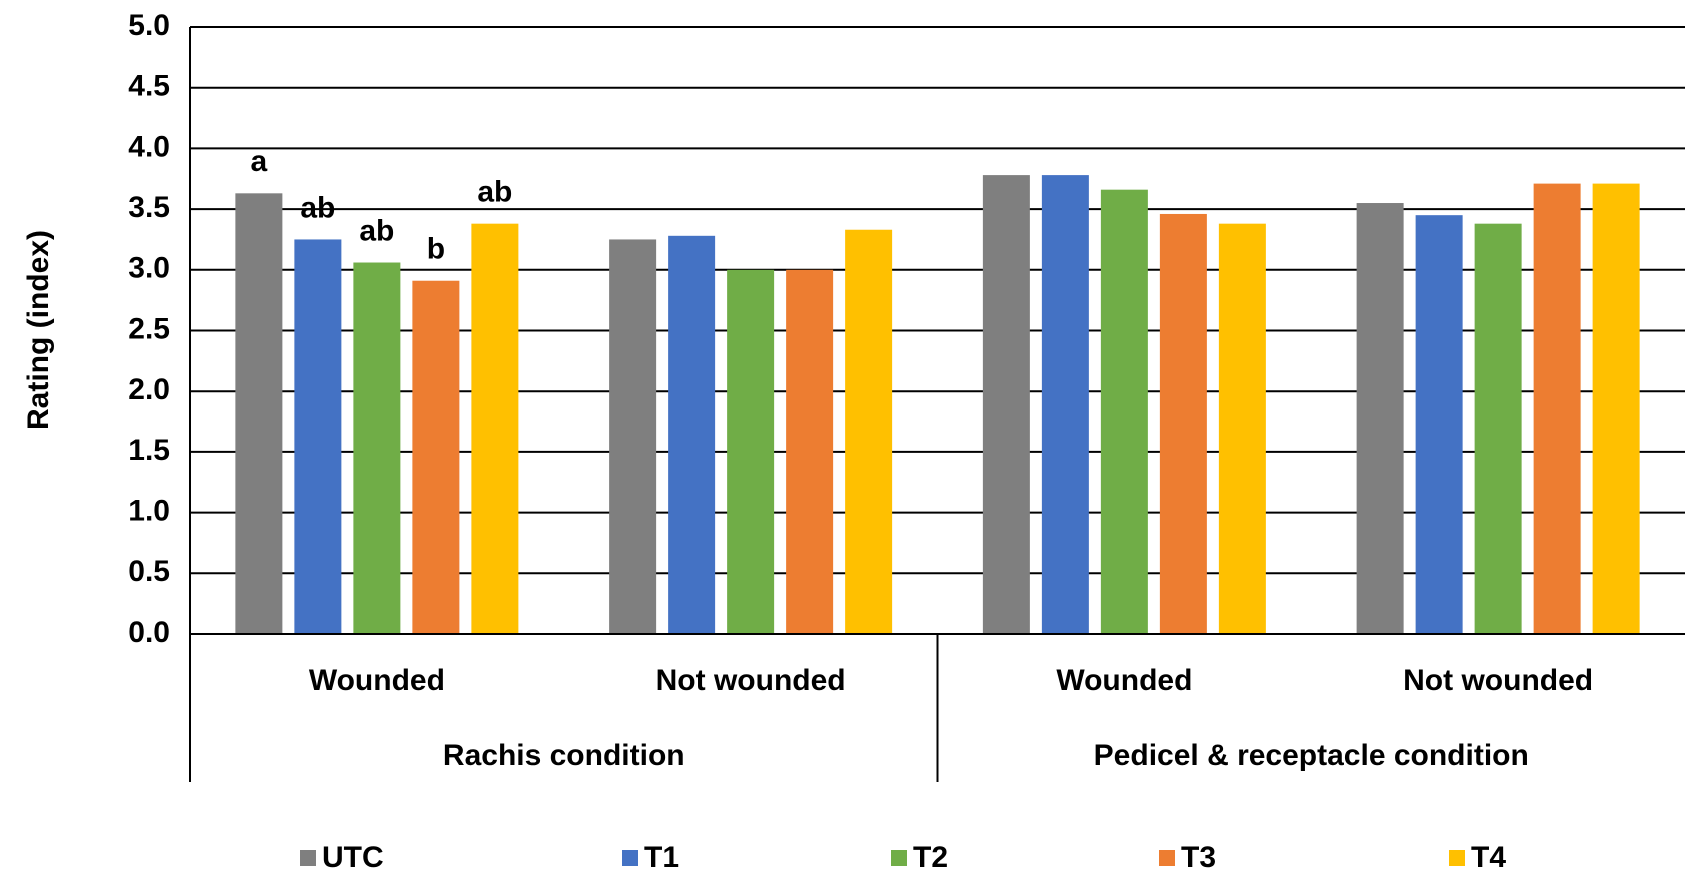  Describe the element at coordinates (149, 511) in the screenshot. I see `y-tick-label: 1.0` at that location.